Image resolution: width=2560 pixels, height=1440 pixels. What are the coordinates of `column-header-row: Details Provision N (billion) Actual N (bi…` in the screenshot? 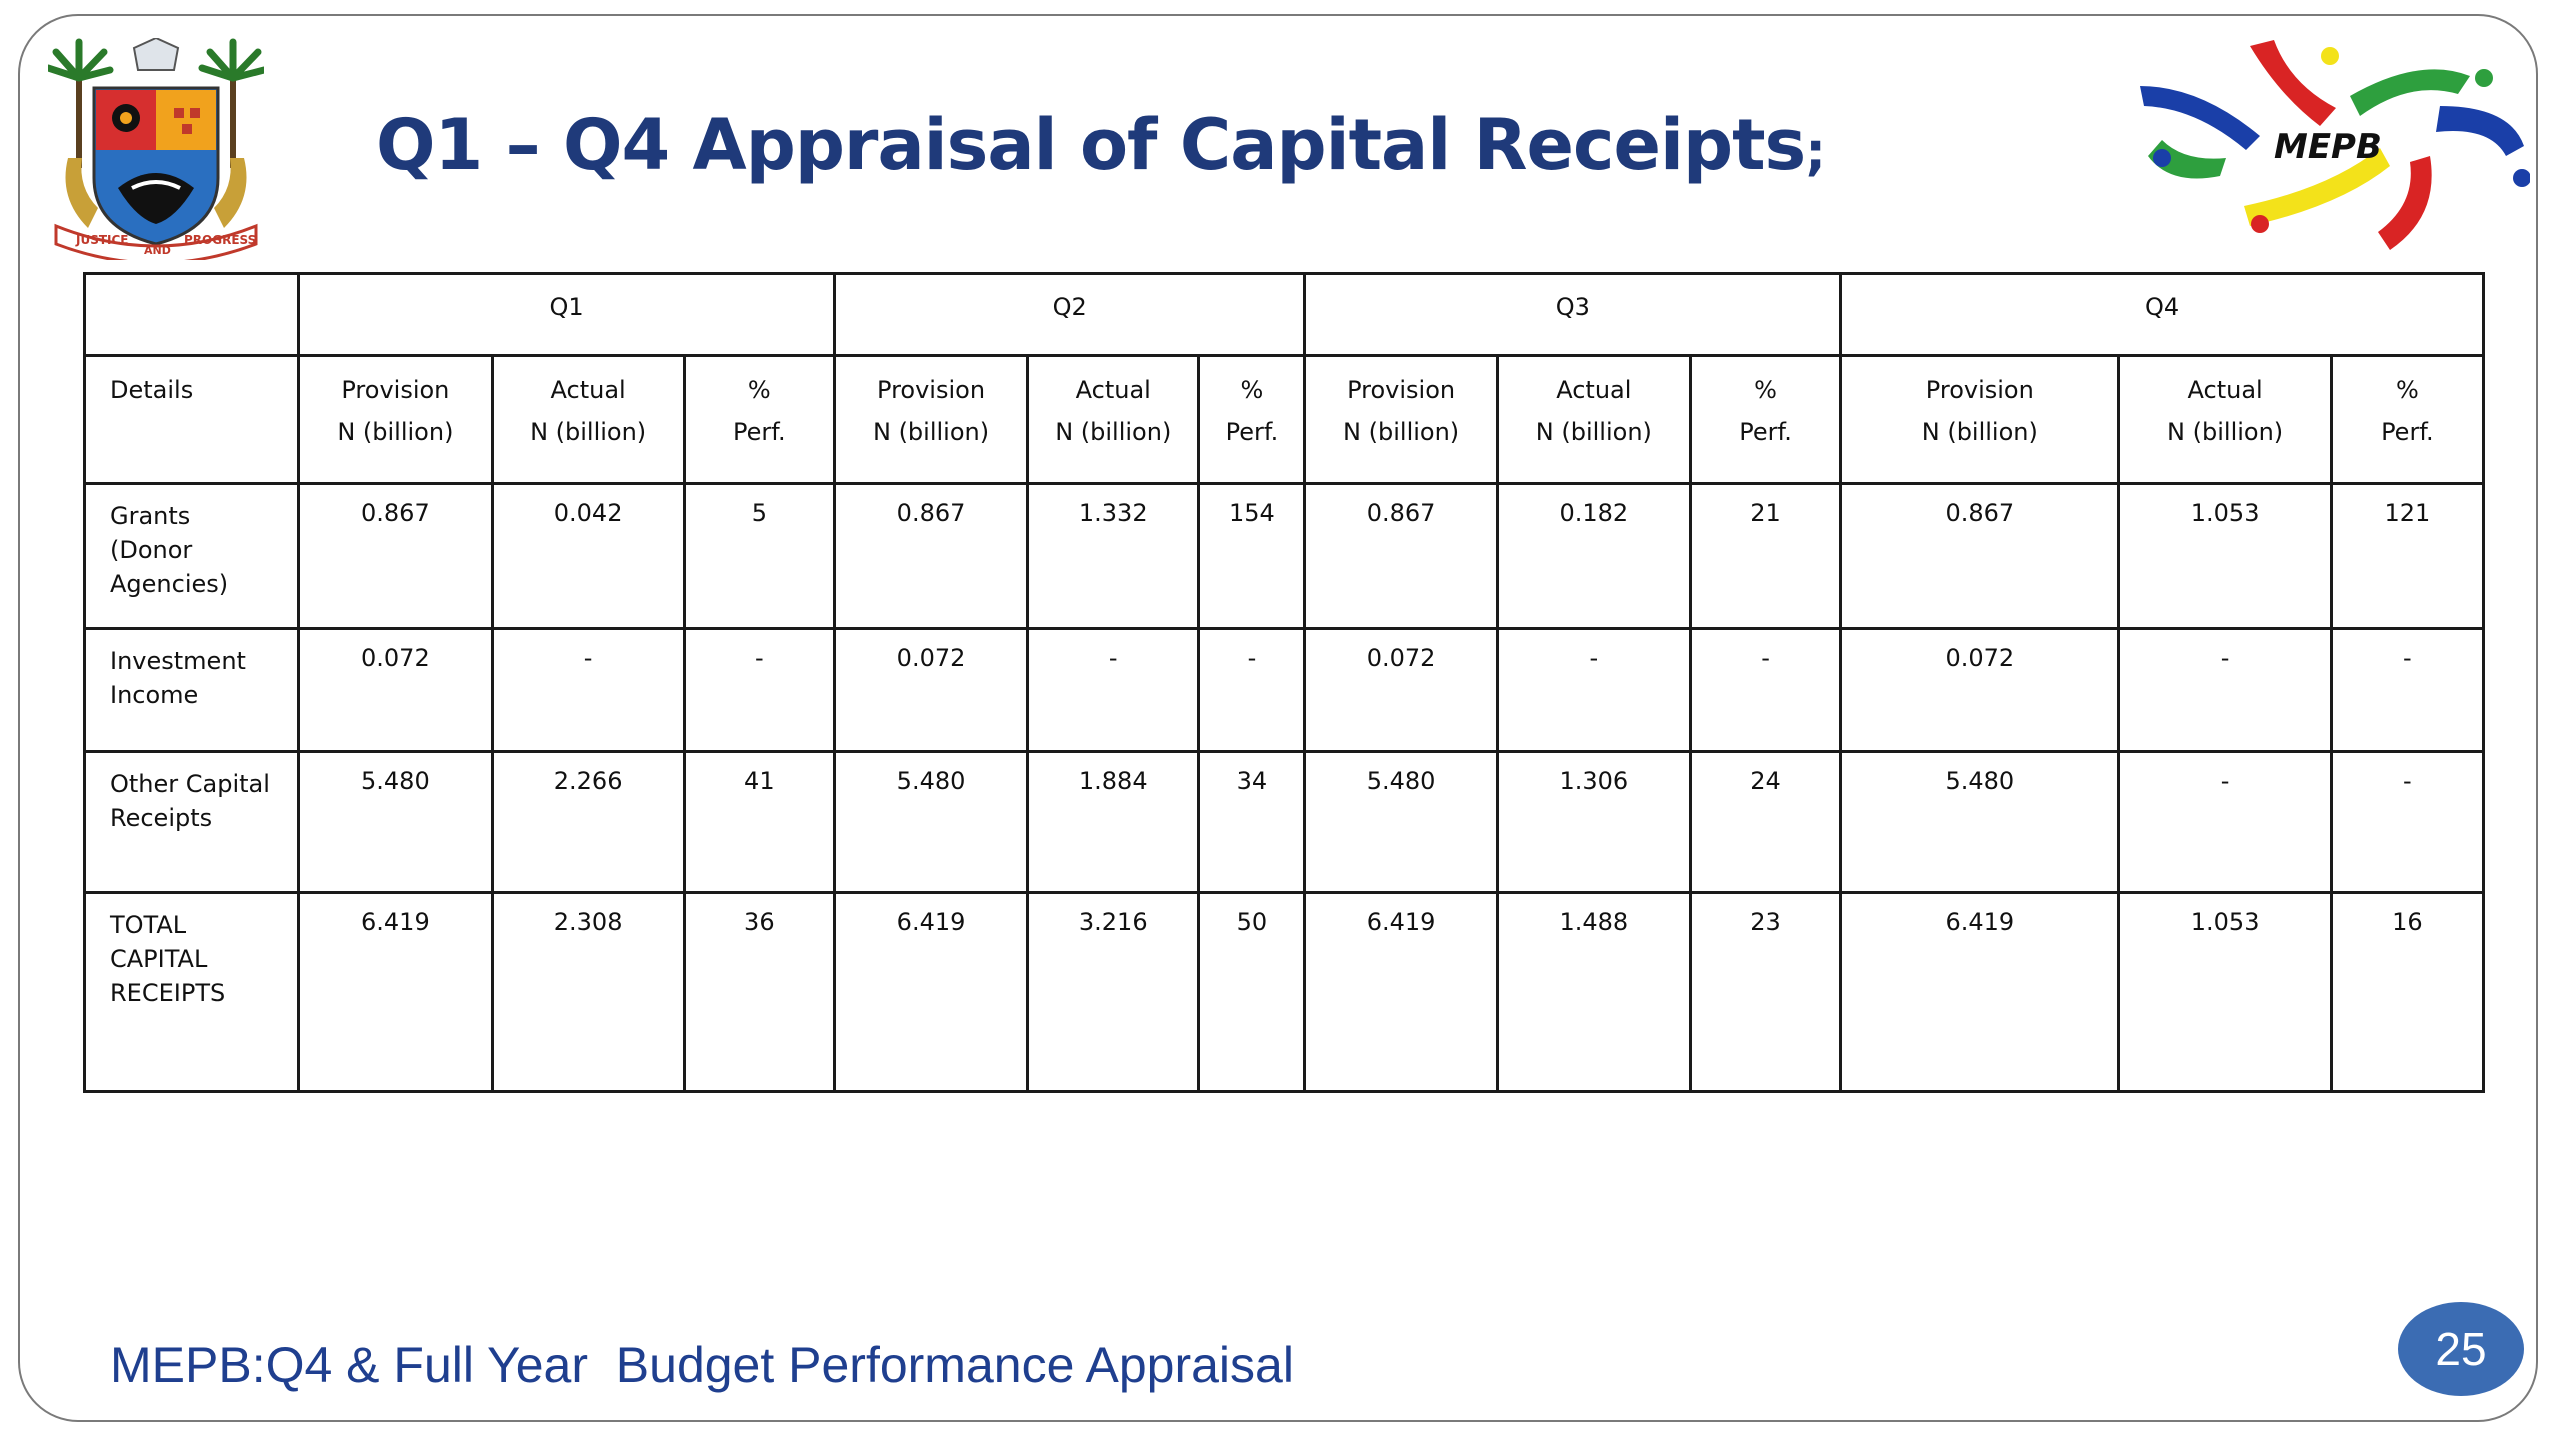 It's located at (1284, 419).